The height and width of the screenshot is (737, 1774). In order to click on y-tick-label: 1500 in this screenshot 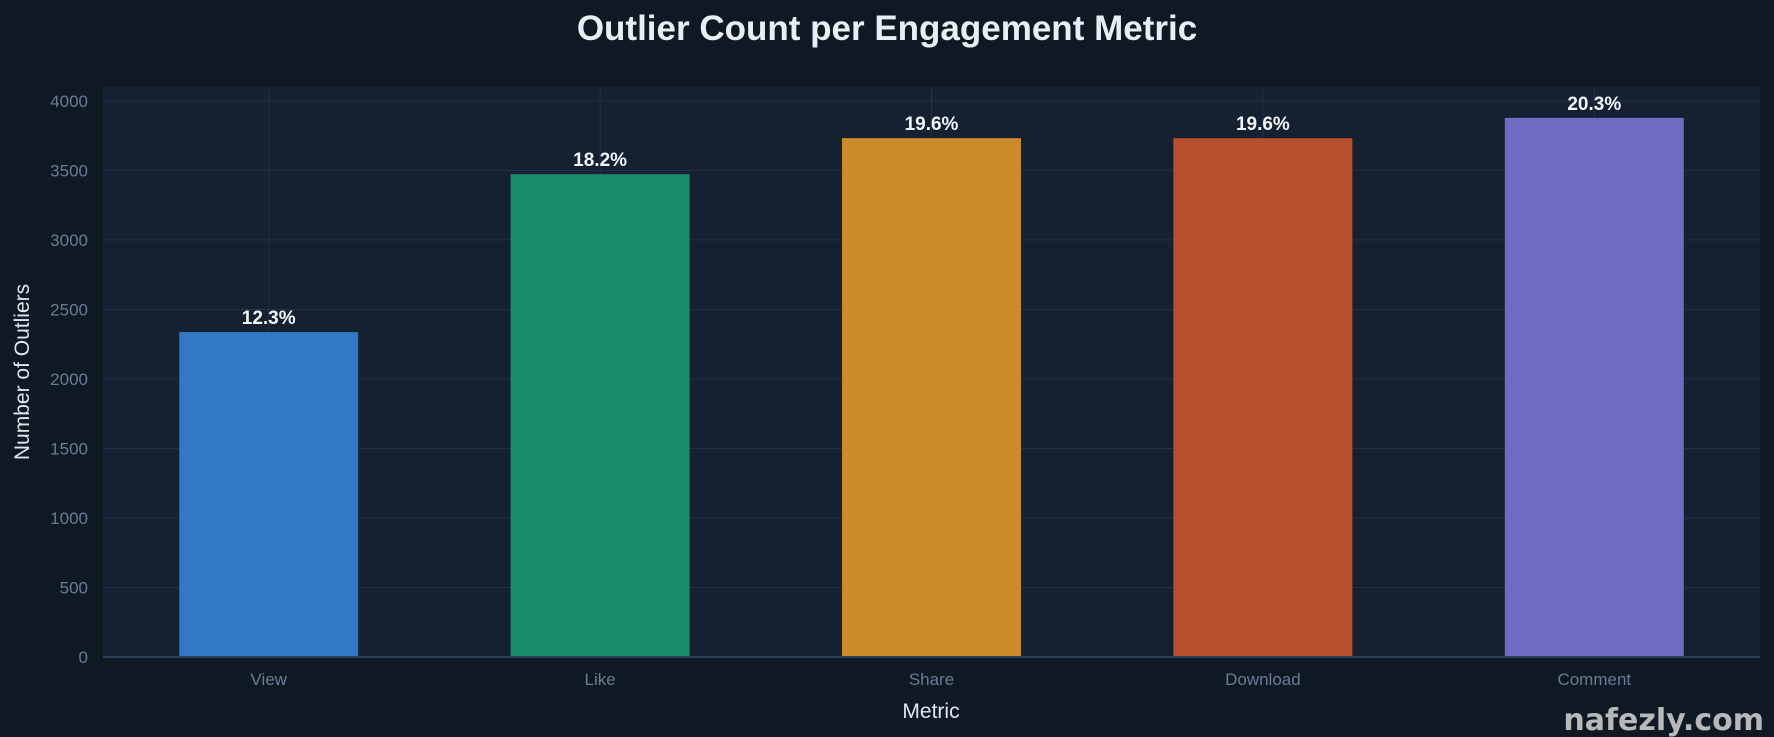, I will do `click(69, 448)`.